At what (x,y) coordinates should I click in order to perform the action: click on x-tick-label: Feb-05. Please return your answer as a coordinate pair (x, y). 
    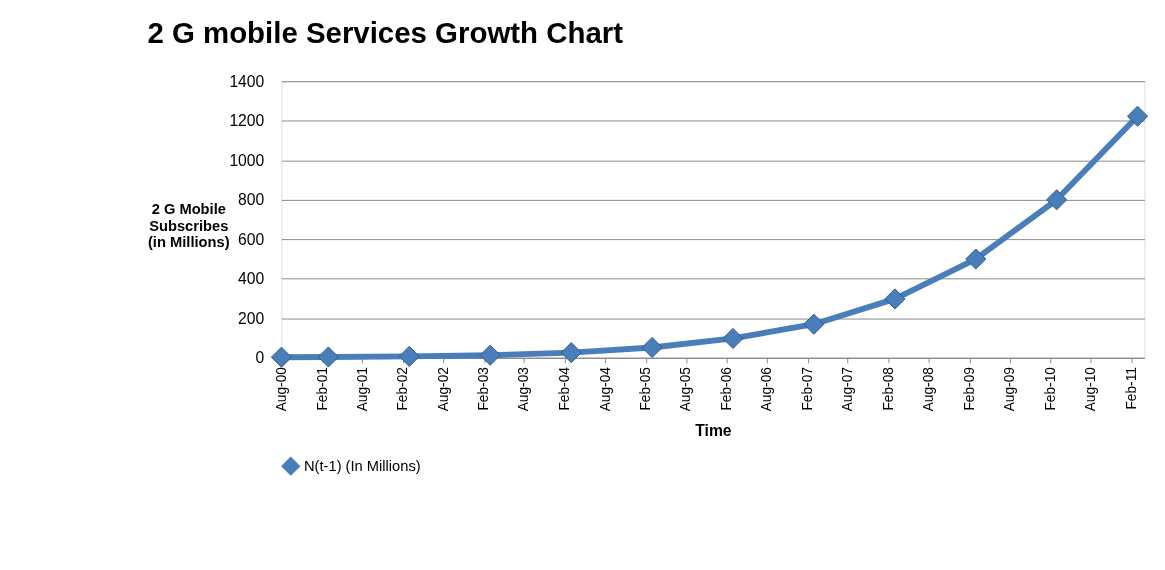
    Looking at the image, I should click on (646, 388).